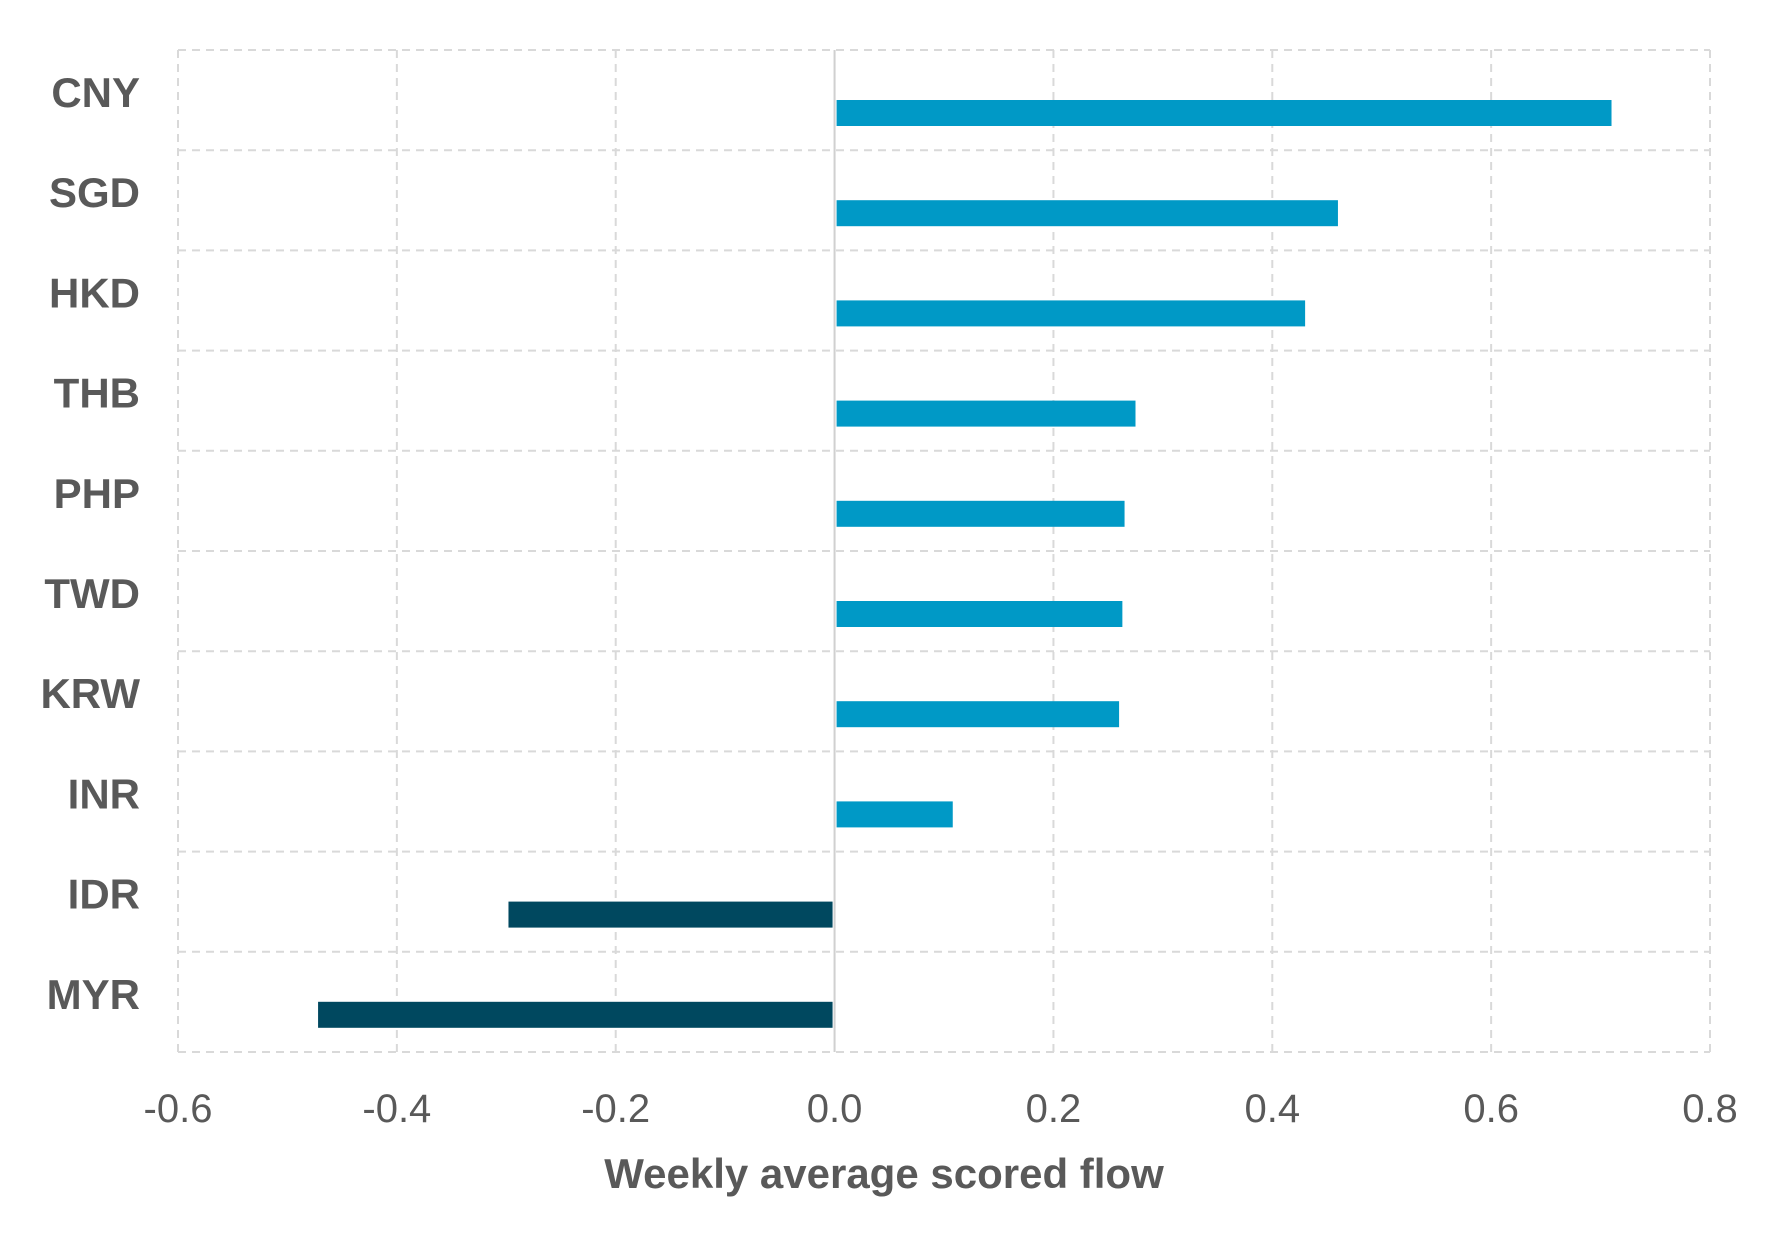 This screenshot has height=1250, width=1785. What do you see at coordinates (980, 513) in the screenshot?
I see `bar-php` at bounding box center [980, 513].